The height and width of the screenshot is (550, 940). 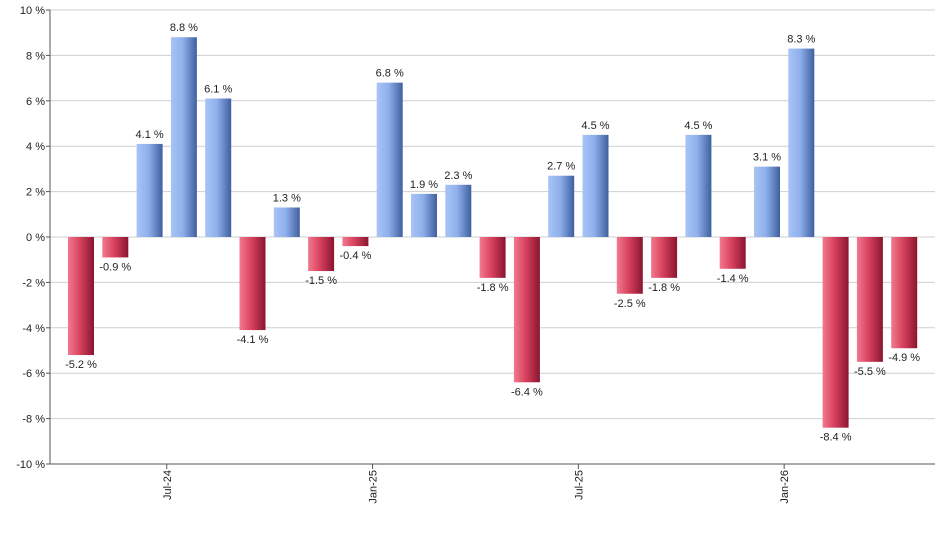 What do you see at coordinates (35, 147) in the screenshot?
I see `y-tick-label: 4 %` at bounding box center [35, 147].